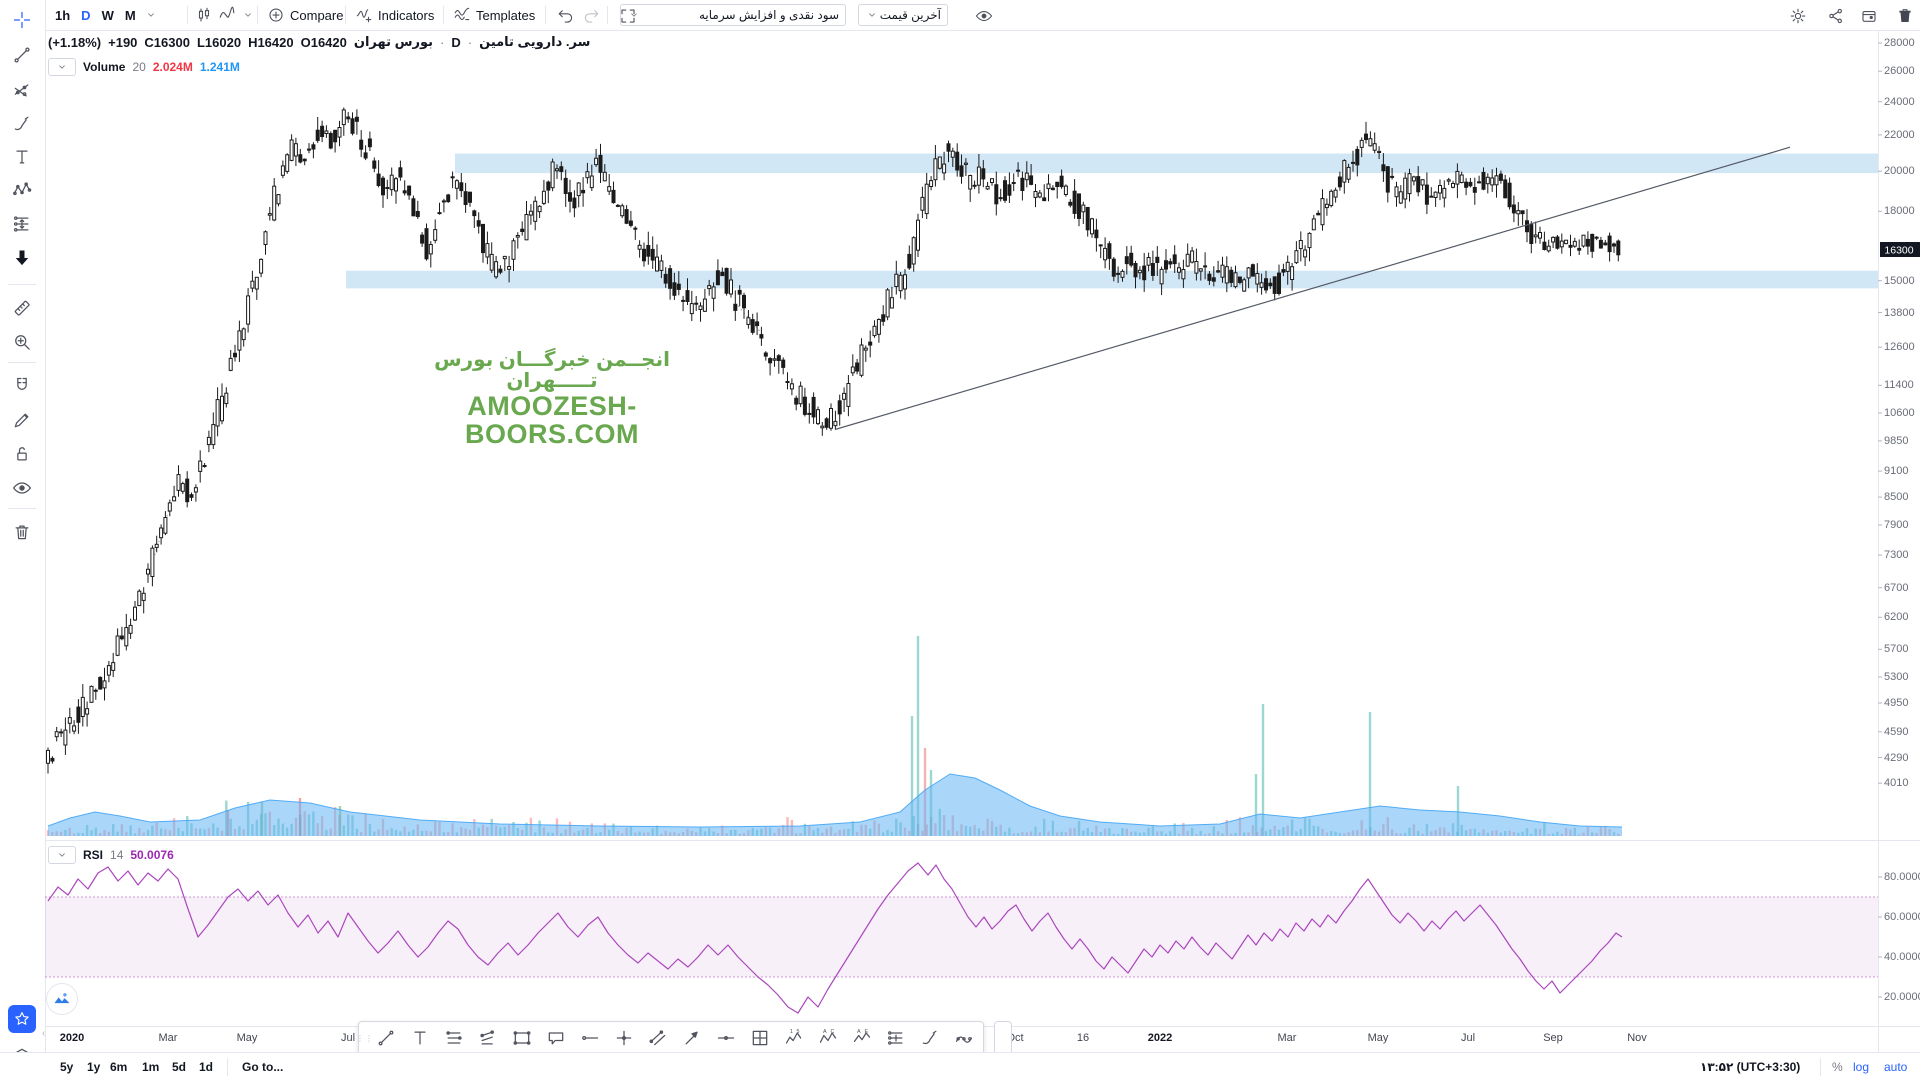 The height and width of the screenshot is (1080, 1920). I want to click on candlestick-chart-icon, so click(204, 15).